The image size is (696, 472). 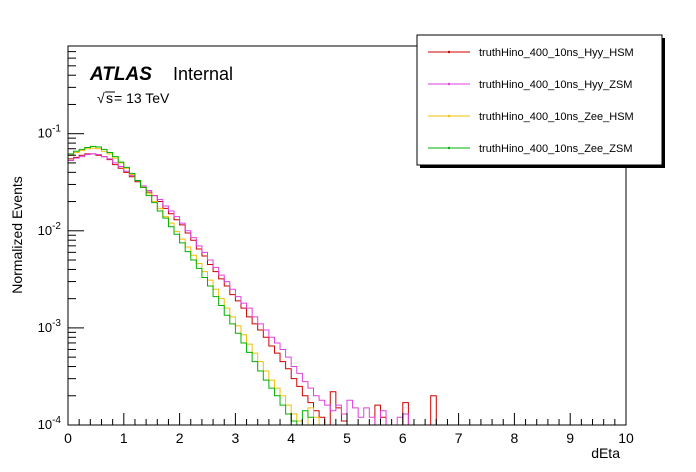 I want to click on x-axis-label: dEta, so click(x=605, y=453).